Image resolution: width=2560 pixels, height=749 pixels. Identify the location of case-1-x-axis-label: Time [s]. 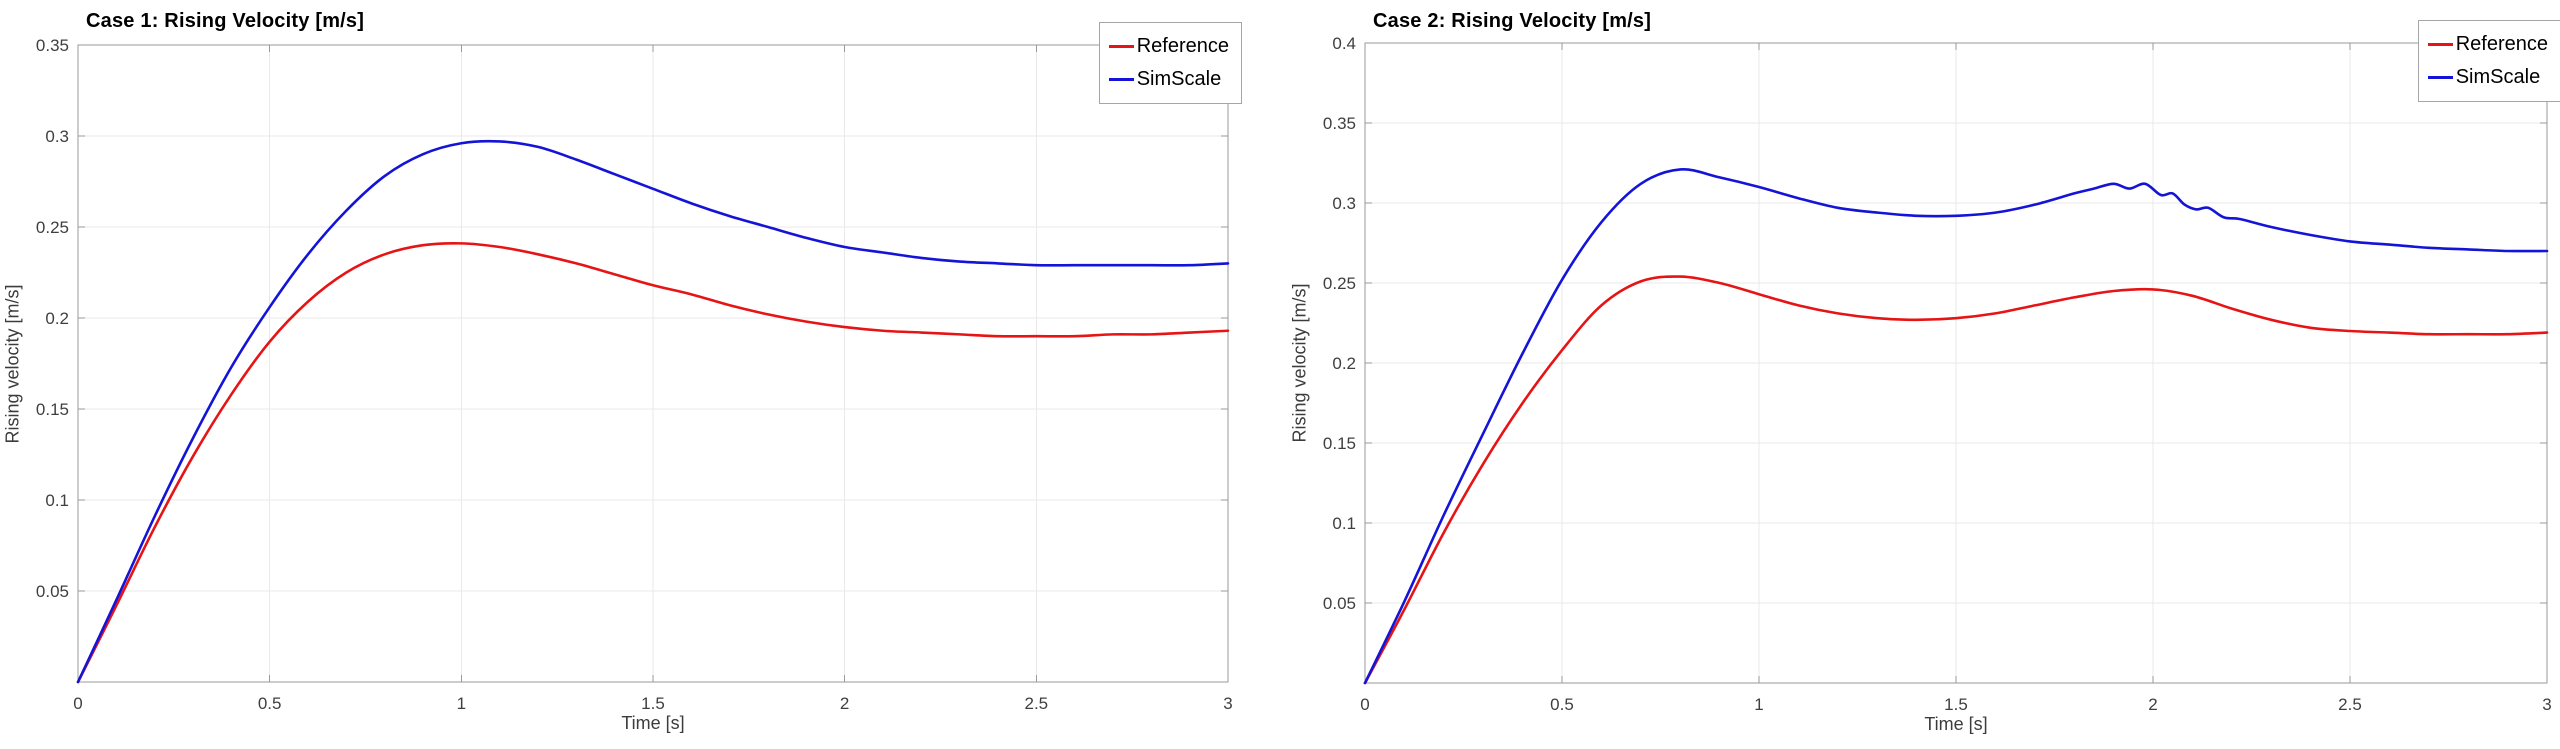
(653, 723).